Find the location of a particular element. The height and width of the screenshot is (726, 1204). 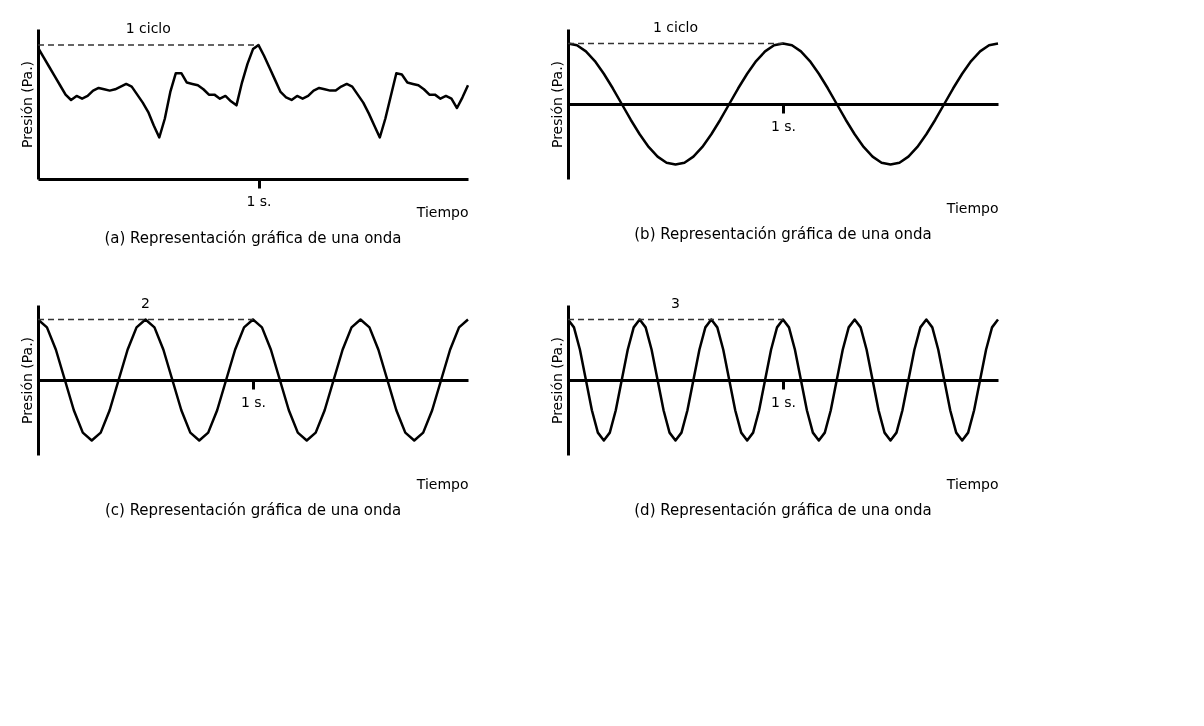

text: 1 s. is located at coordinates (259, 200).